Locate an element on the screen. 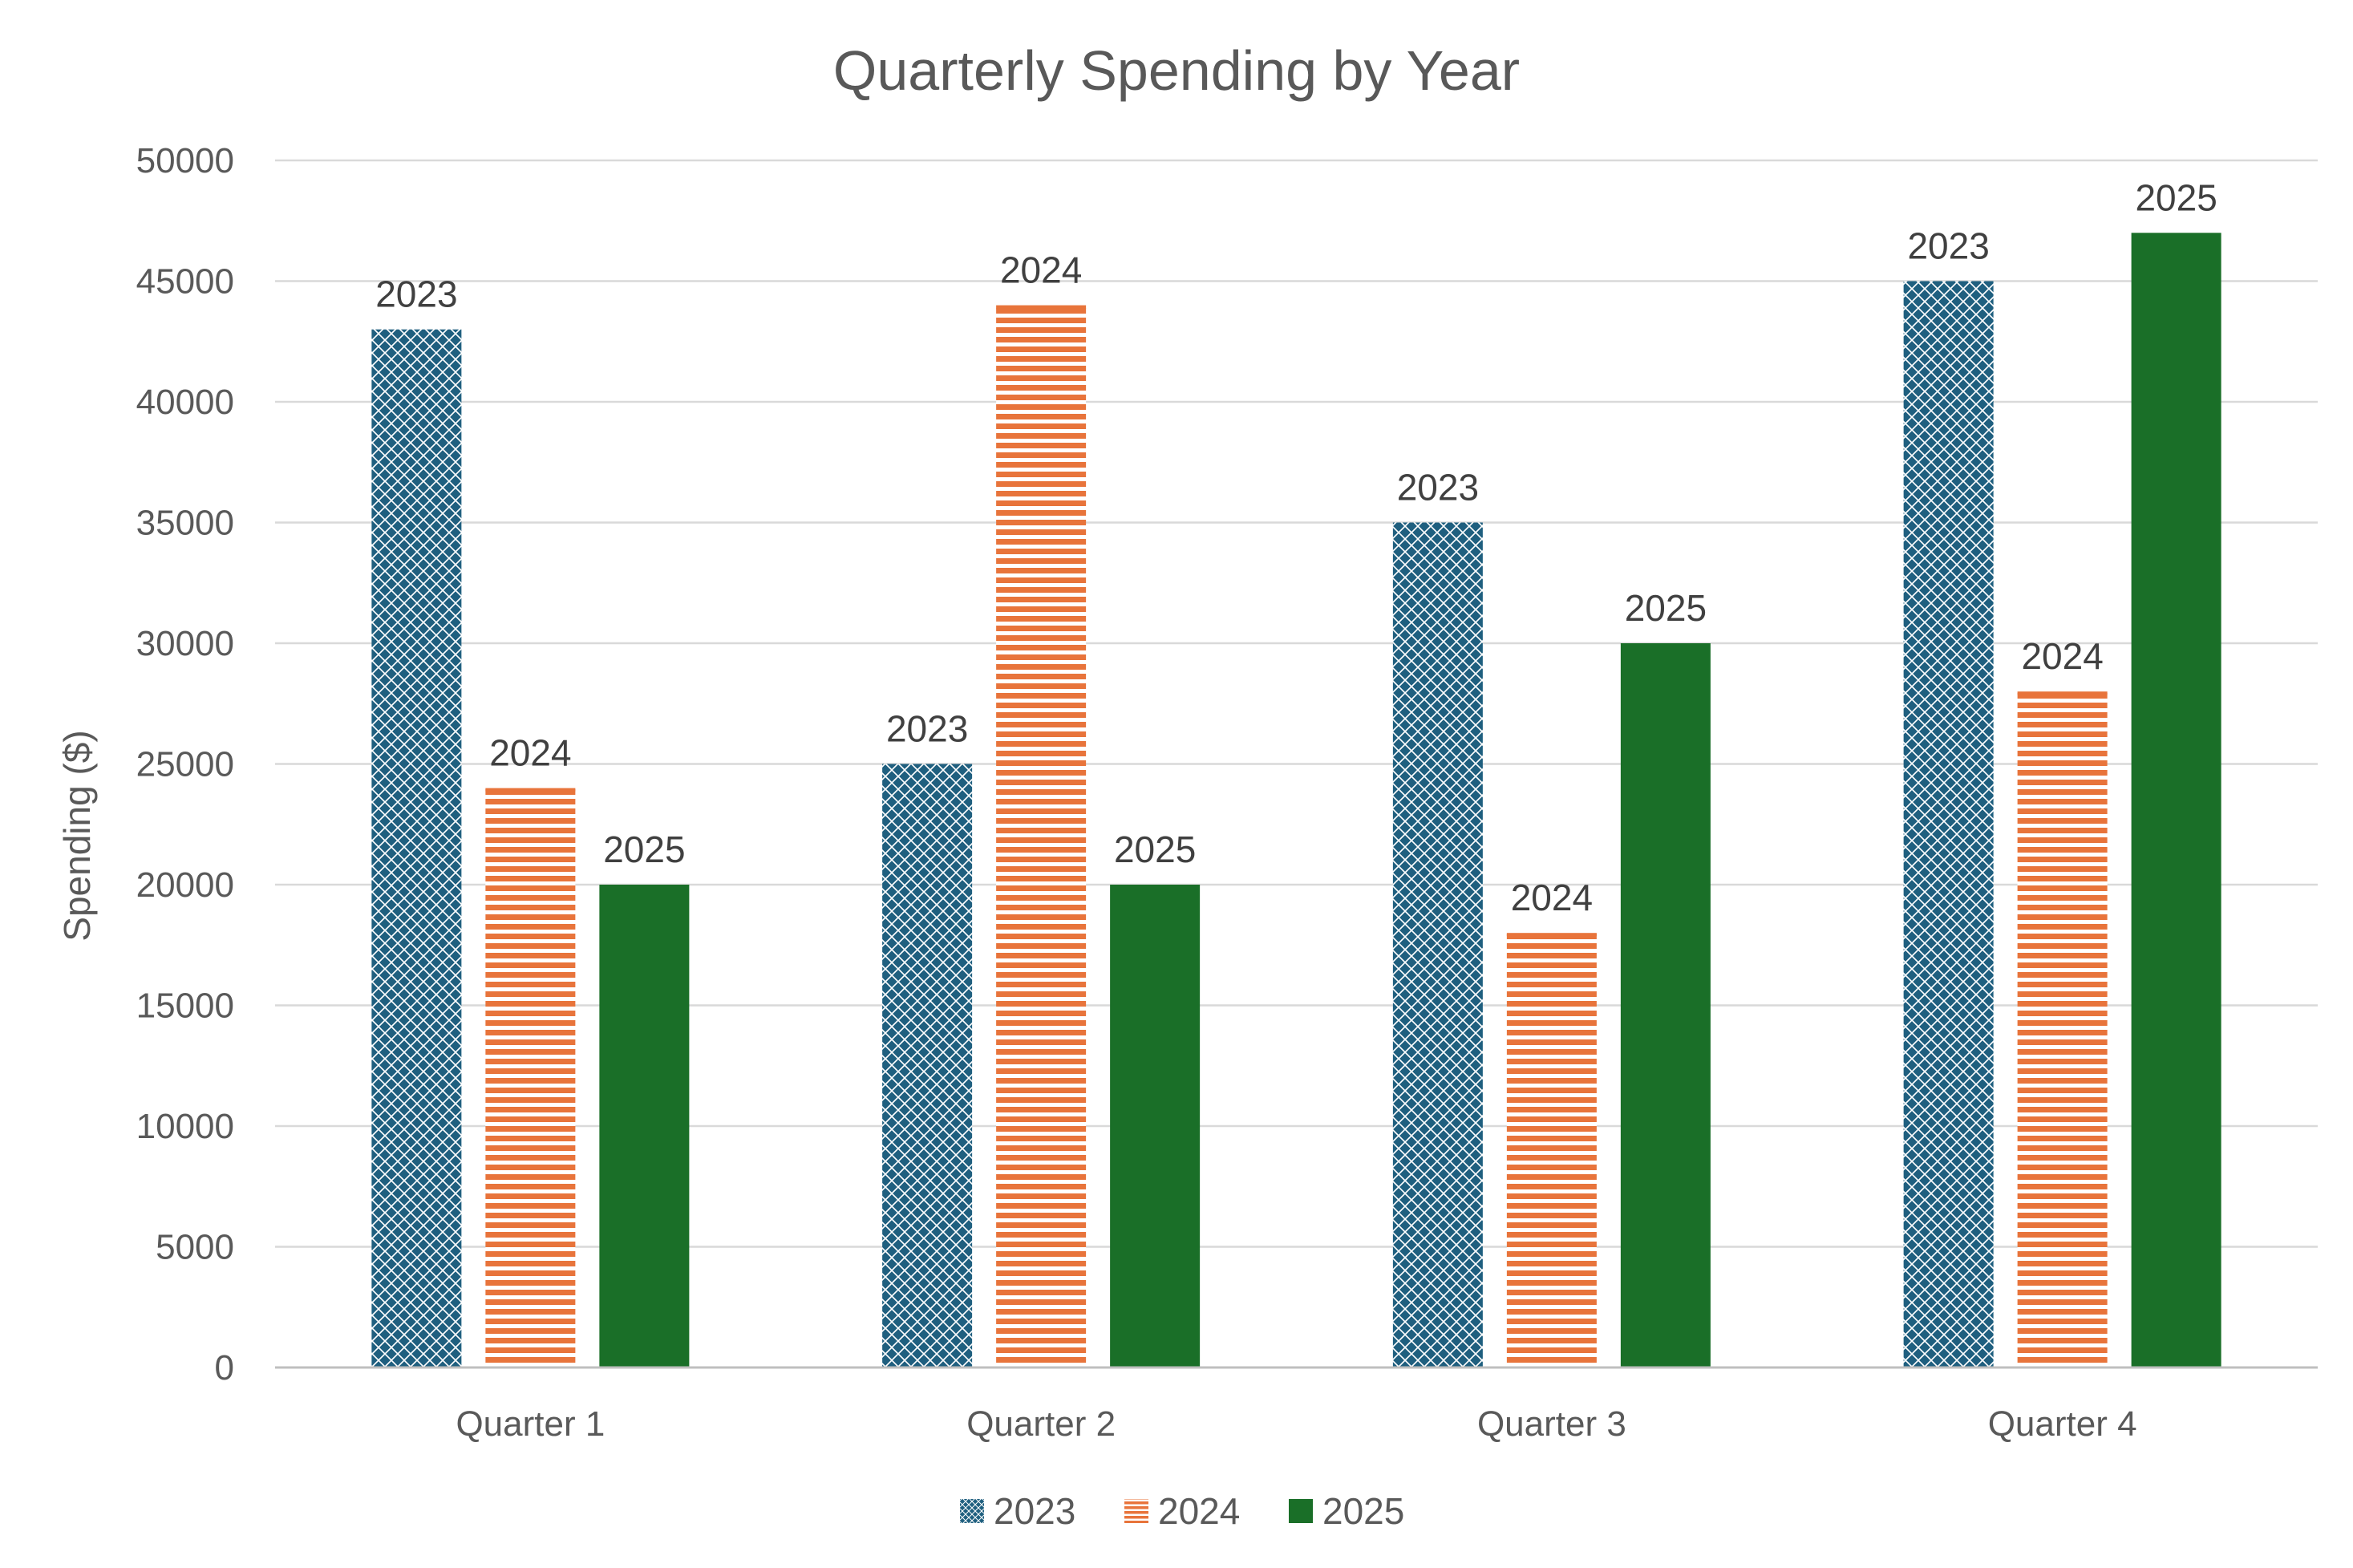 The height and width of the screenshot is (1568, 2353). legend-label-2024: 2024 is located at coordinates (1199, 1511).